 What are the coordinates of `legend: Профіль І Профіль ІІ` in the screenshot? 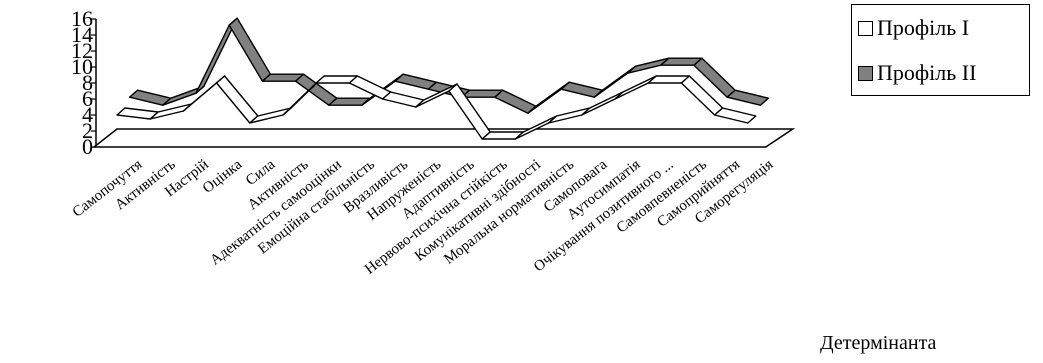 It's located at (940, 50).